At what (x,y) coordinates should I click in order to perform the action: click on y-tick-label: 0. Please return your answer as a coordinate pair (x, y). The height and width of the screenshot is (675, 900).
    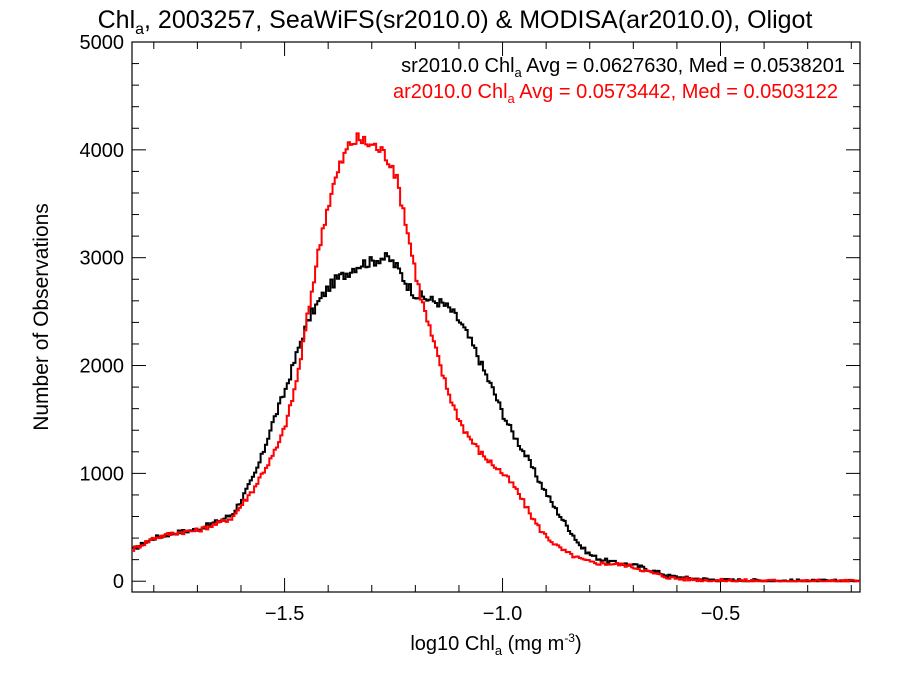
    Looking at the image, I should click on (118, 582).